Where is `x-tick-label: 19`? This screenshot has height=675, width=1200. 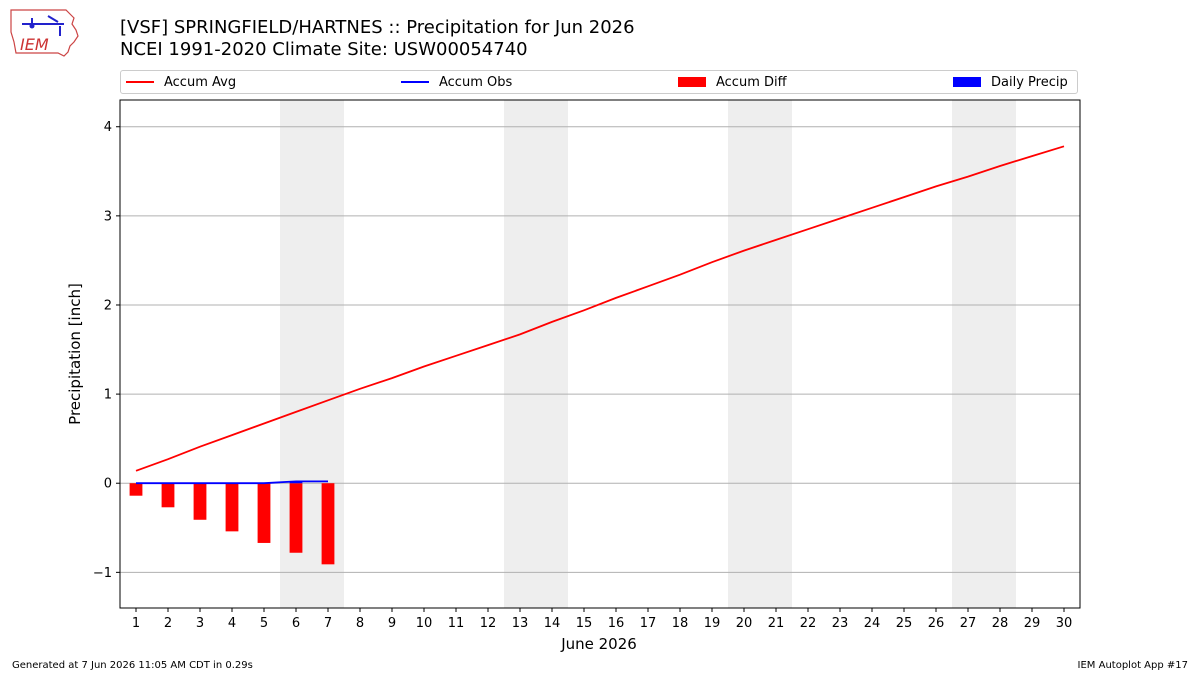 x-tick-label: 19 is located at coordinates (712, 623).